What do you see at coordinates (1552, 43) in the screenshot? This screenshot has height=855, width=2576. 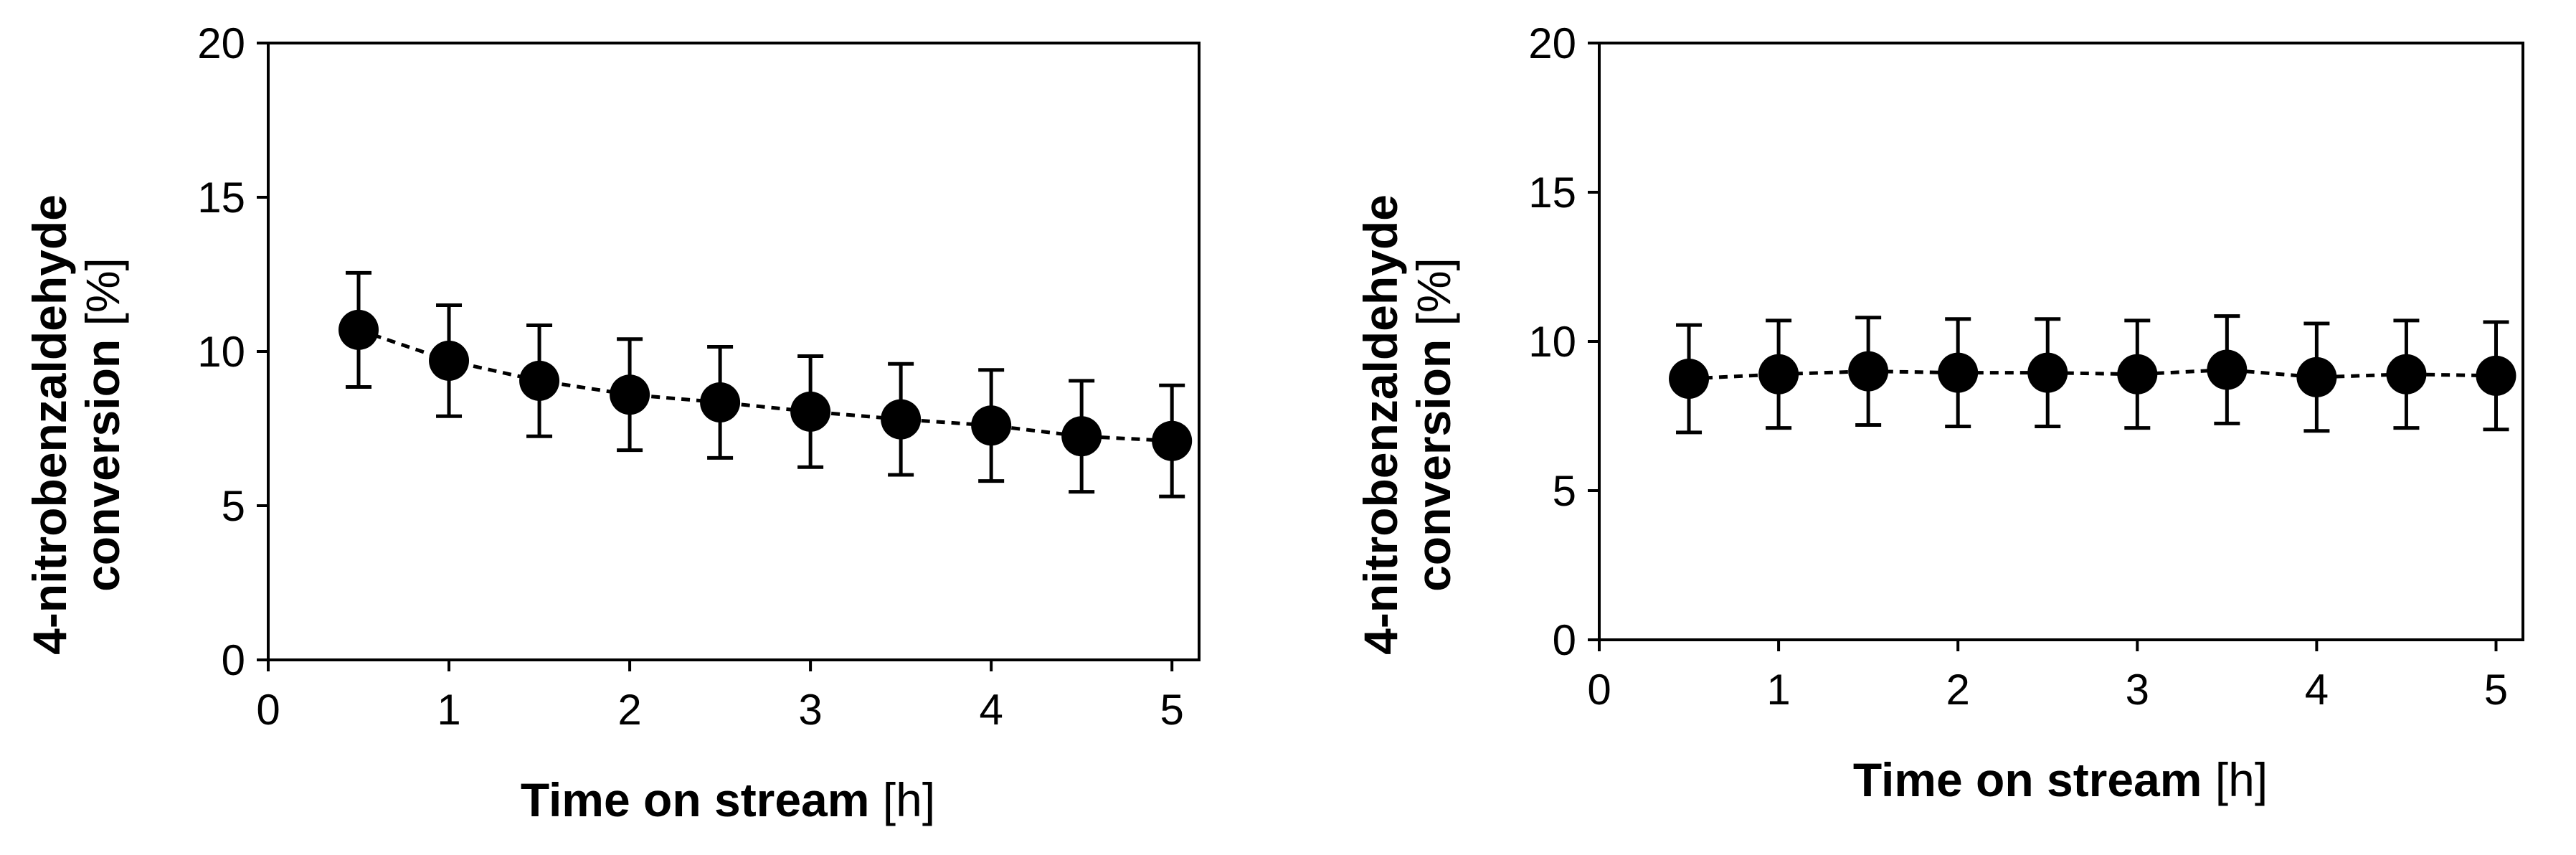 I see `right-y-tick-label: 20` at bounding box center [1552, 43].